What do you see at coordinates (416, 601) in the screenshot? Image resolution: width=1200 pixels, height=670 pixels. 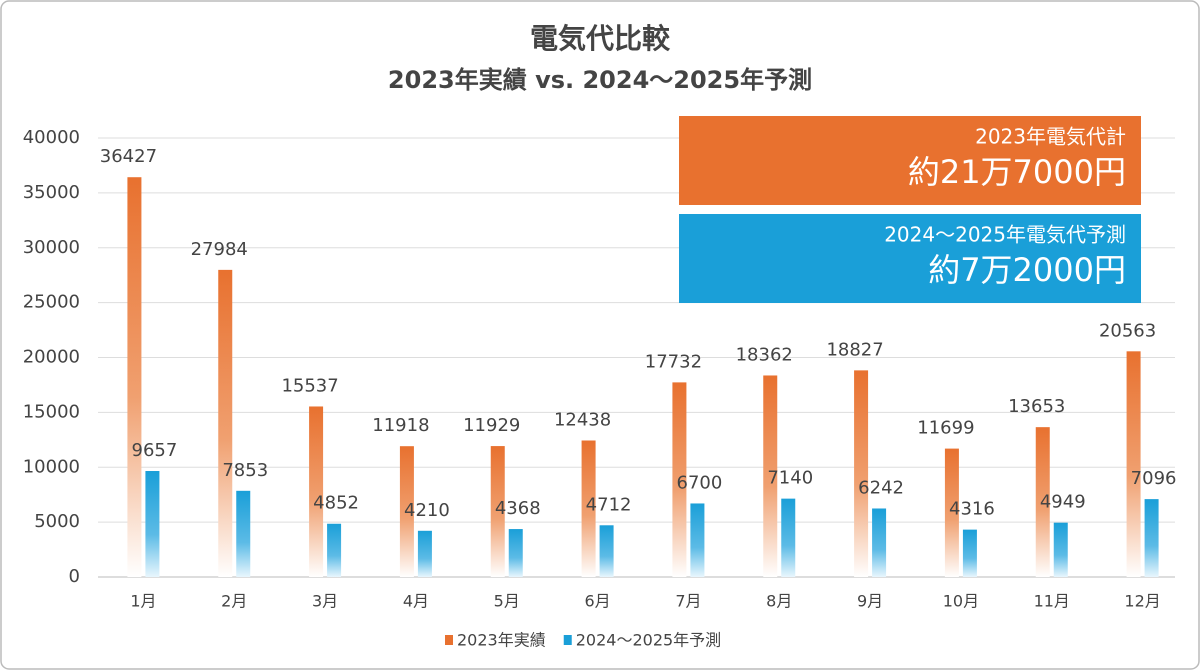 I see `x-tick-label: 4月` at bounding box center [416, 601].